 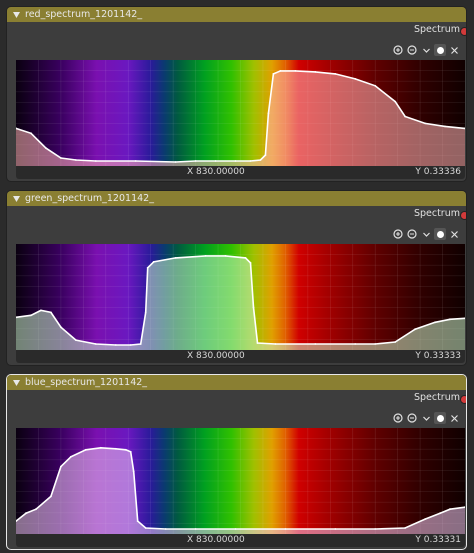 I want to click on node-header: red_spectrum_1201142_, so click(x=236, y=14).